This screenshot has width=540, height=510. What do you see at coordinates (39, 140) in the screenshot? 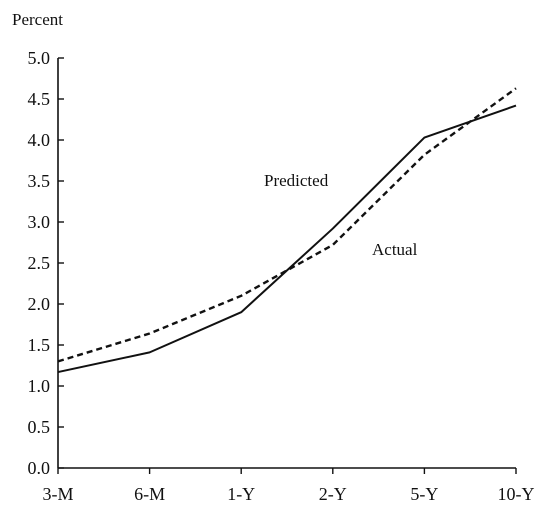
I see `y-tick-label: 4.0` at bounding box center [39, 140].